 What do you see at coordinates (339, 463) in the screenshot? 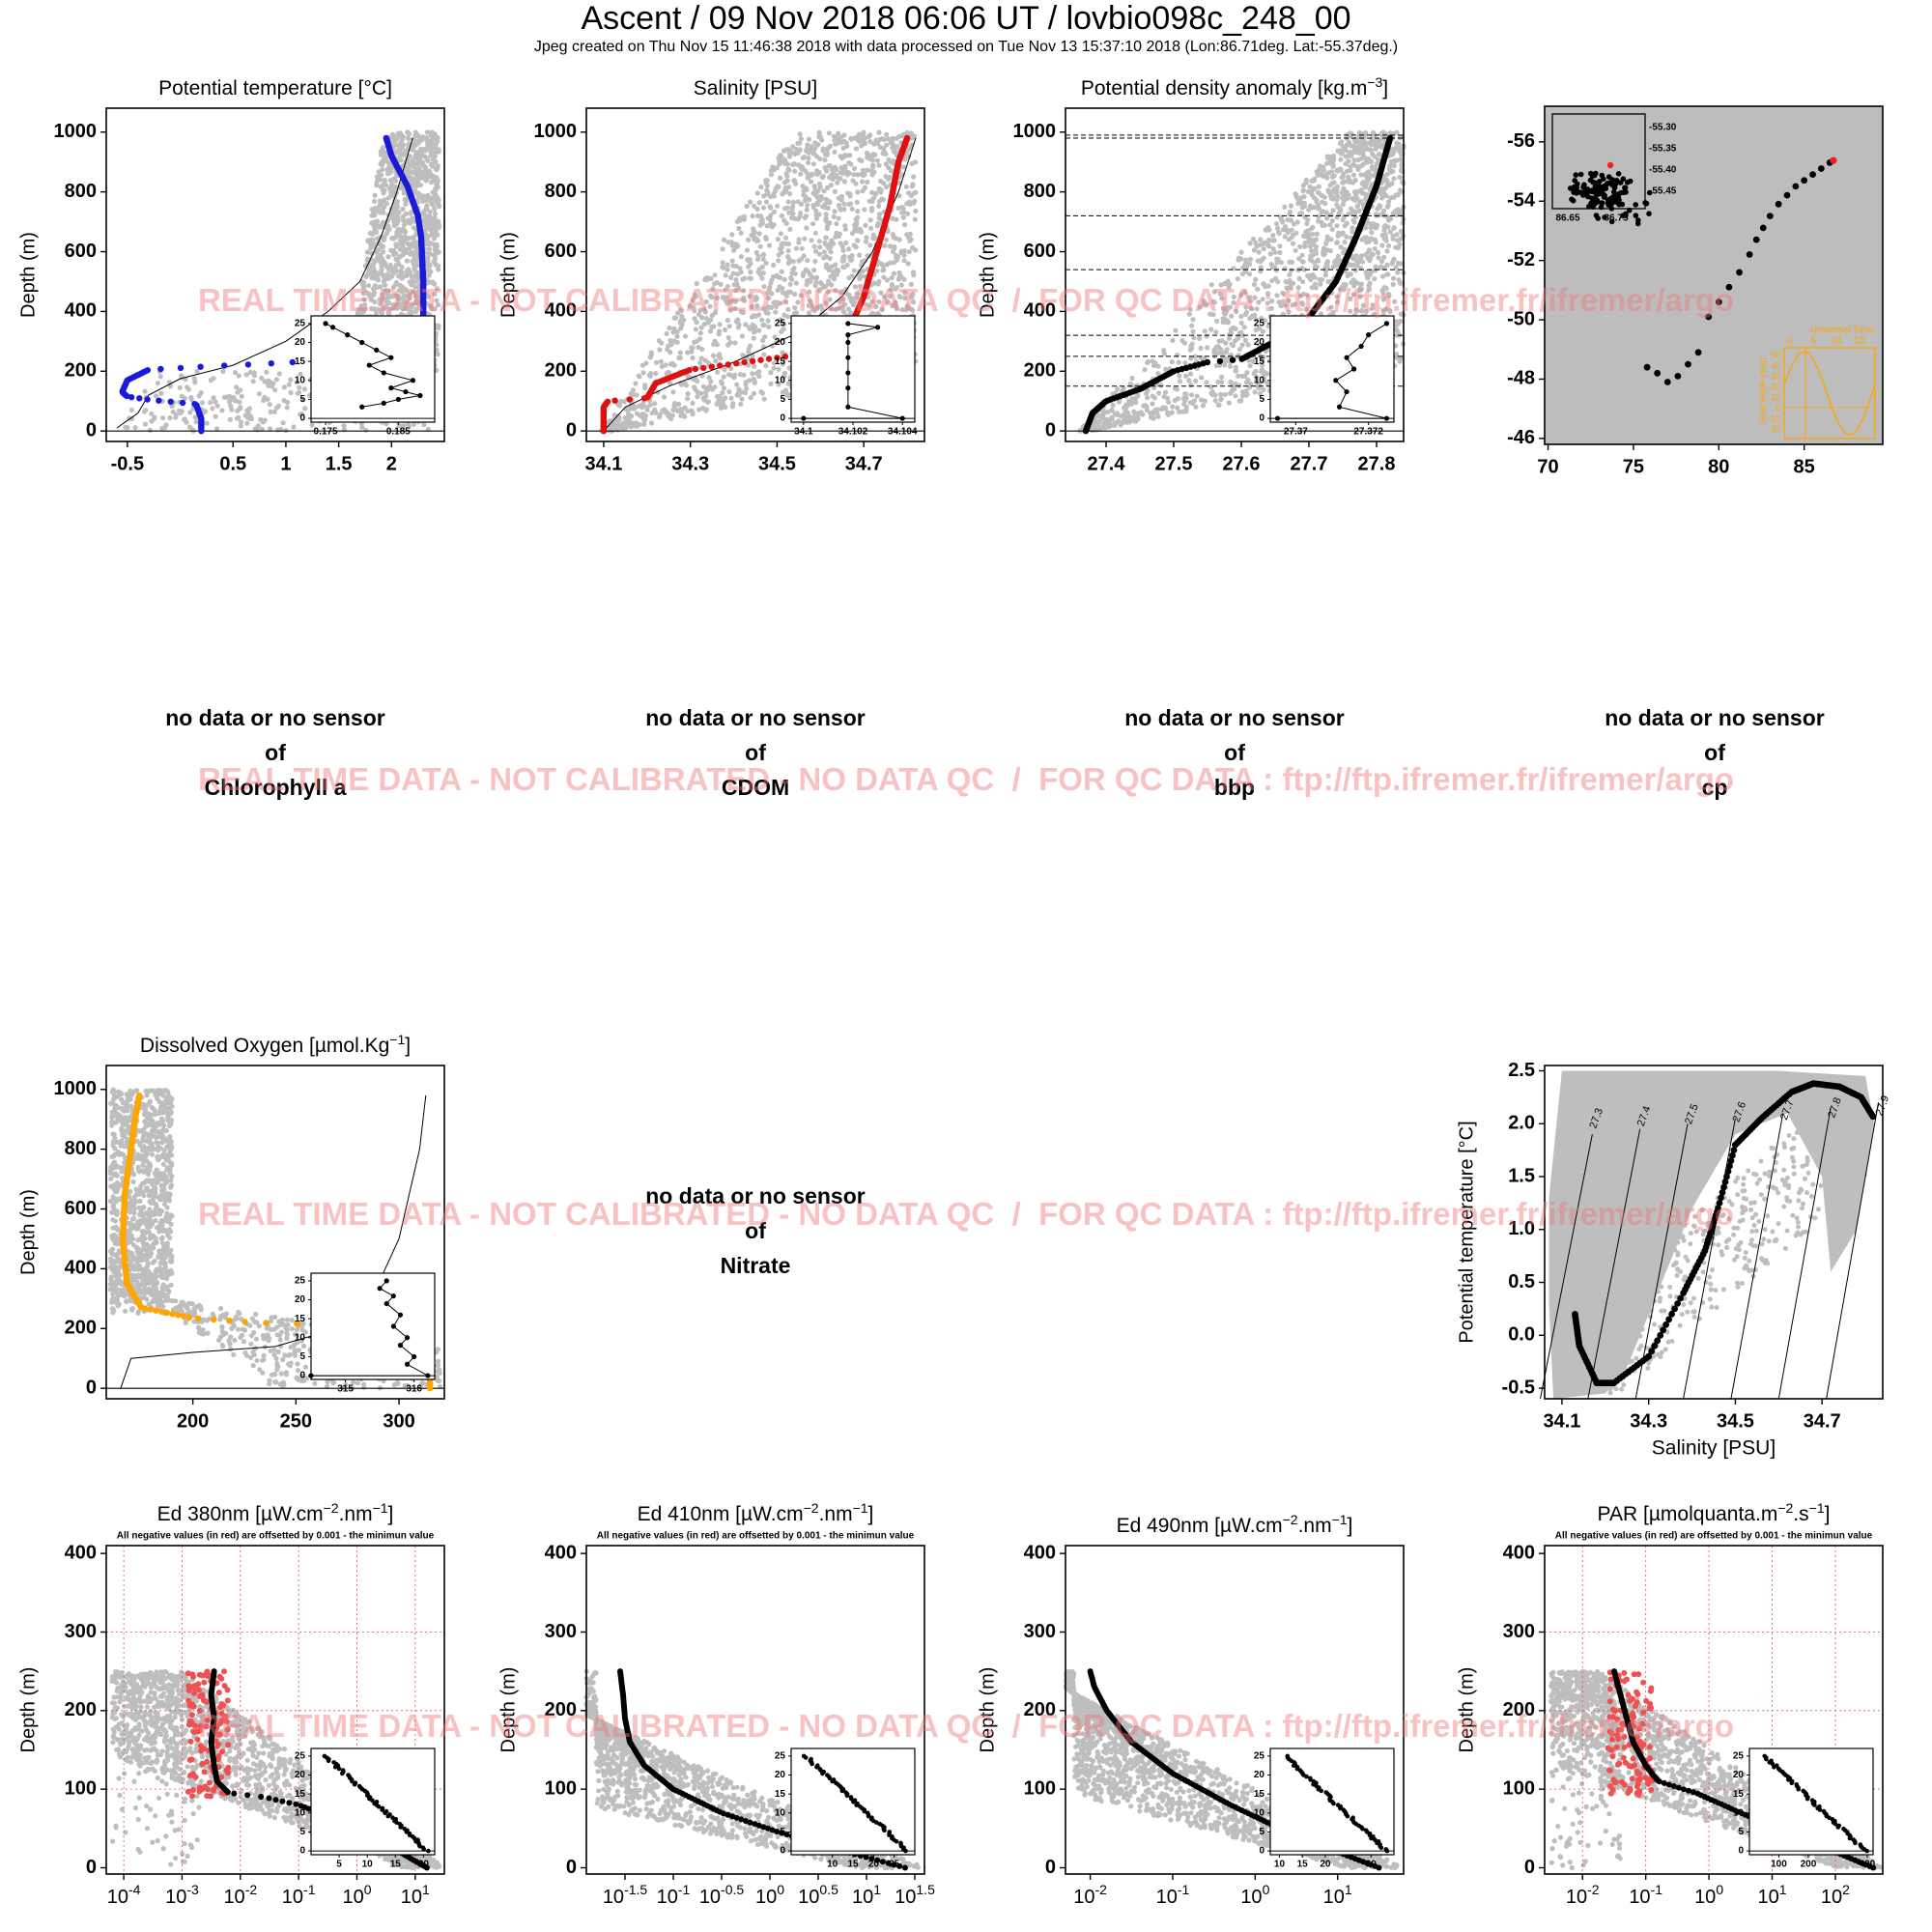
I see `x-tick-label: 1.5` at bounding box center [339, 463].